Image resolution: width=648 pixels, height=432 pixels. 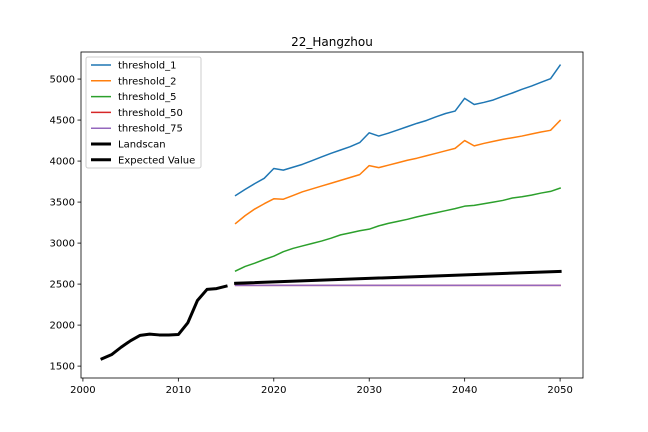 What do you see at coordinates (62, 244) in the screenshot?
I see `y-tick-label: 3000` at bounding box center [62, 244].